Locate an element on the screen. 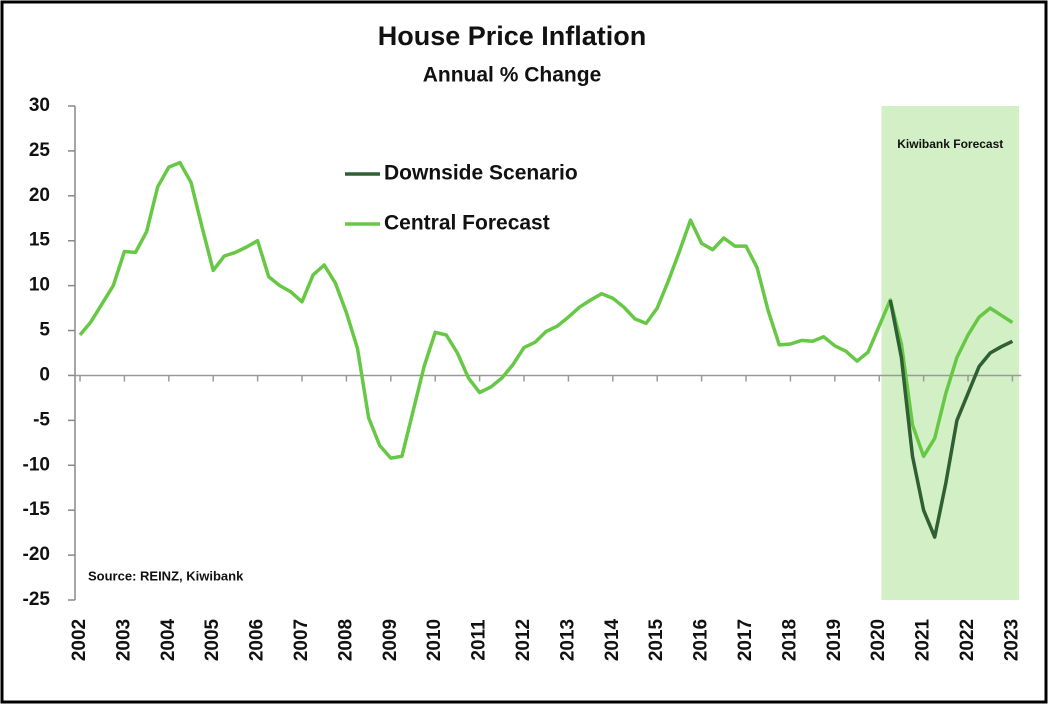 This screenshot has width=1050, height=707. y-tick-label: -20 is located at coordinates (36, 554).